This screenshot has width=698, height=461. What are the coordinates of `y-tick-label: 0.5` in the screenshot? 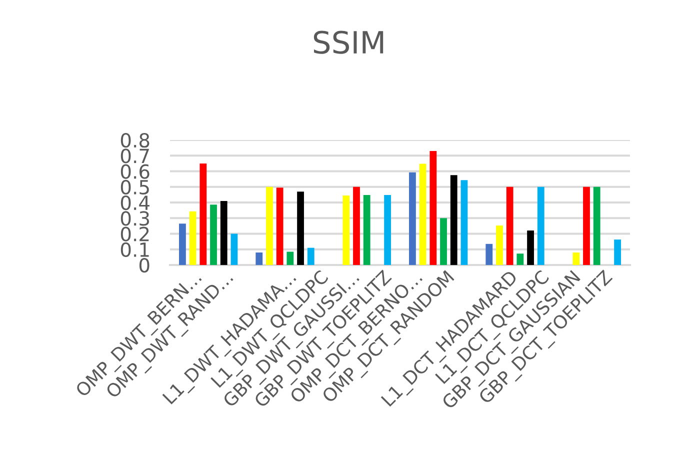 It's located at (134, 187).